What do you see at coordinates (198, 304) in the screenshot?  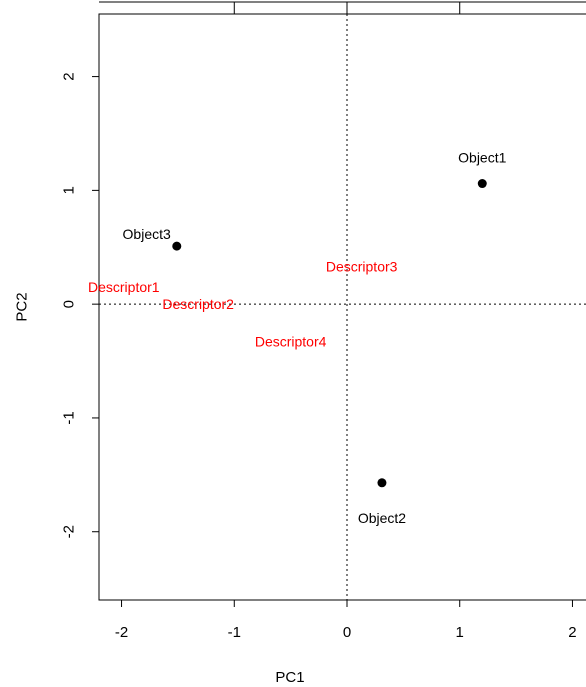 I see `descriptor-label: Descriptor2` at bounding box center [198, 304].